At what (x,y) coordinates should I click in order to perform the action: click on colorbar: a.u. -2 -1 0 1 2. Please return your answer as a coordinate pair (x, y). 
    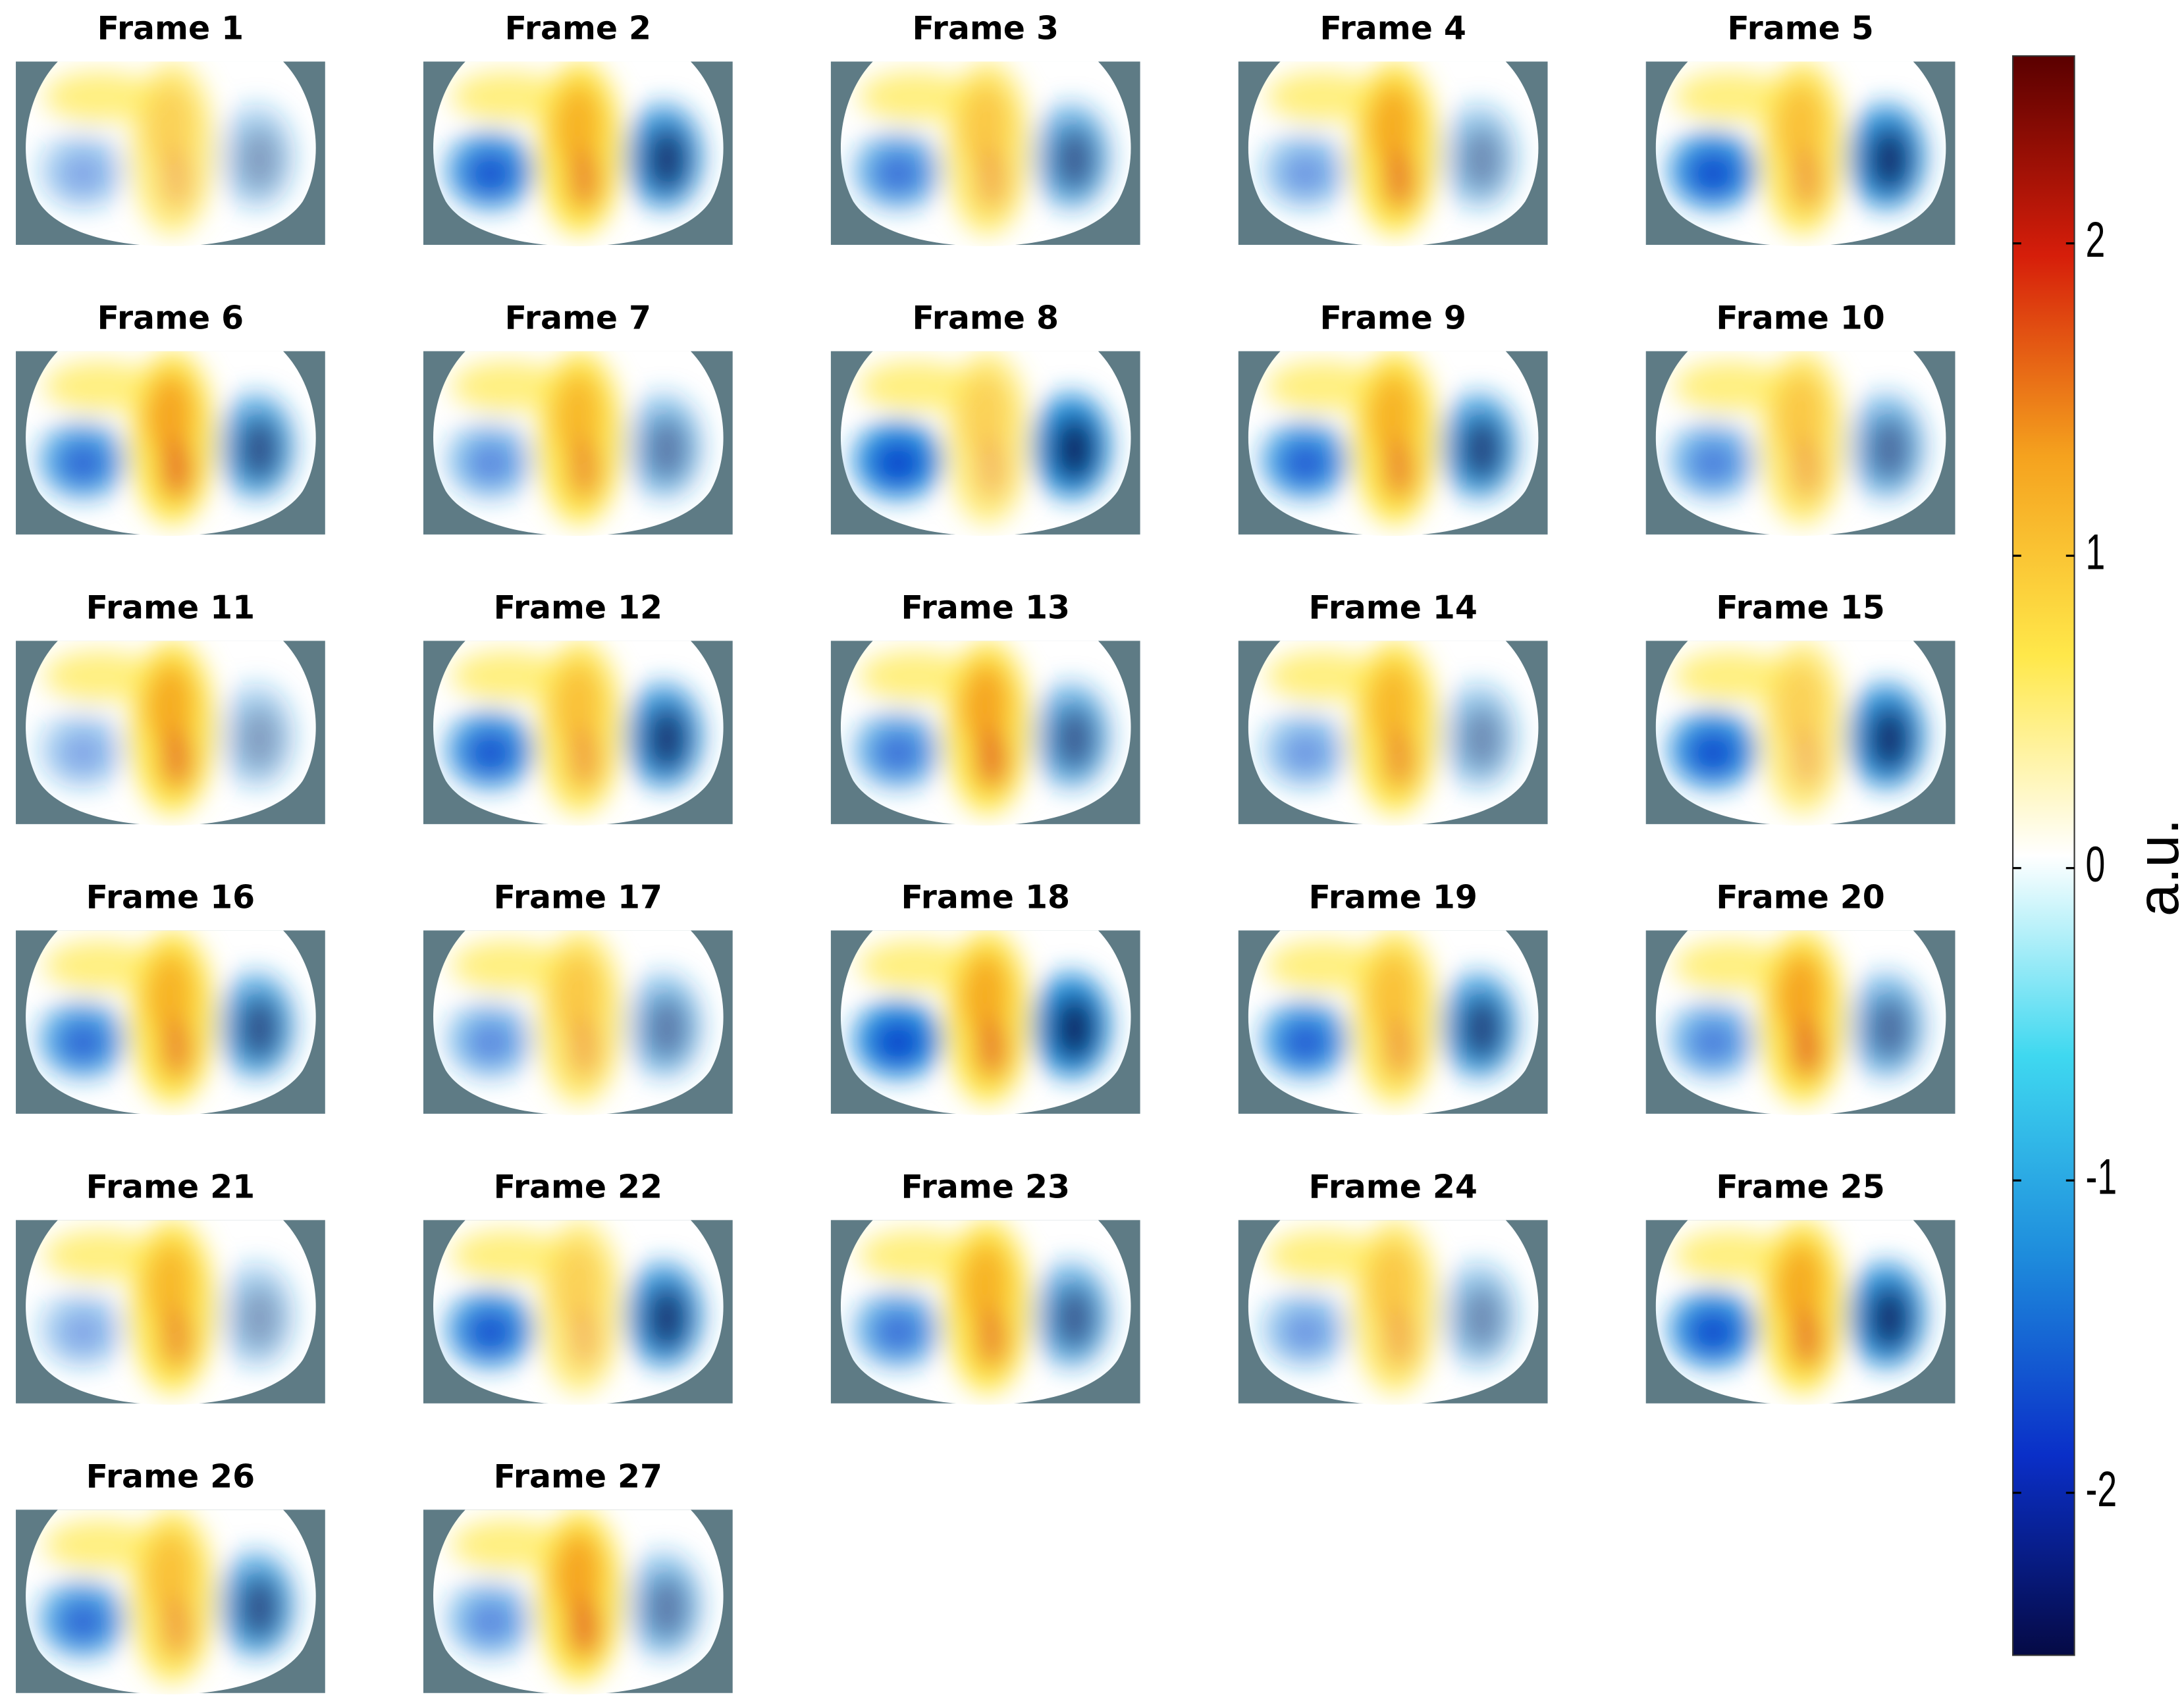
    Looking at the image, I should click on (2097, 855).